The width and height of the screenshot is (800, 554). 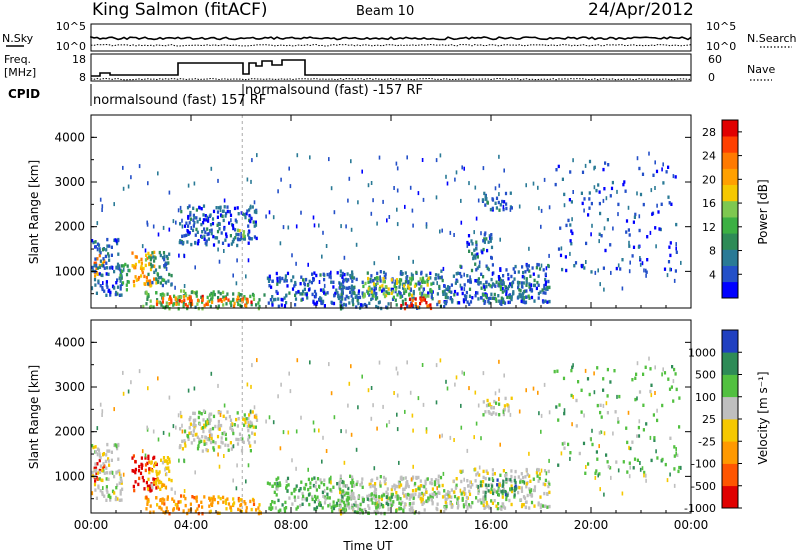 I want to click on colorbar-tick-label: -500, so click(x=703, y=486).